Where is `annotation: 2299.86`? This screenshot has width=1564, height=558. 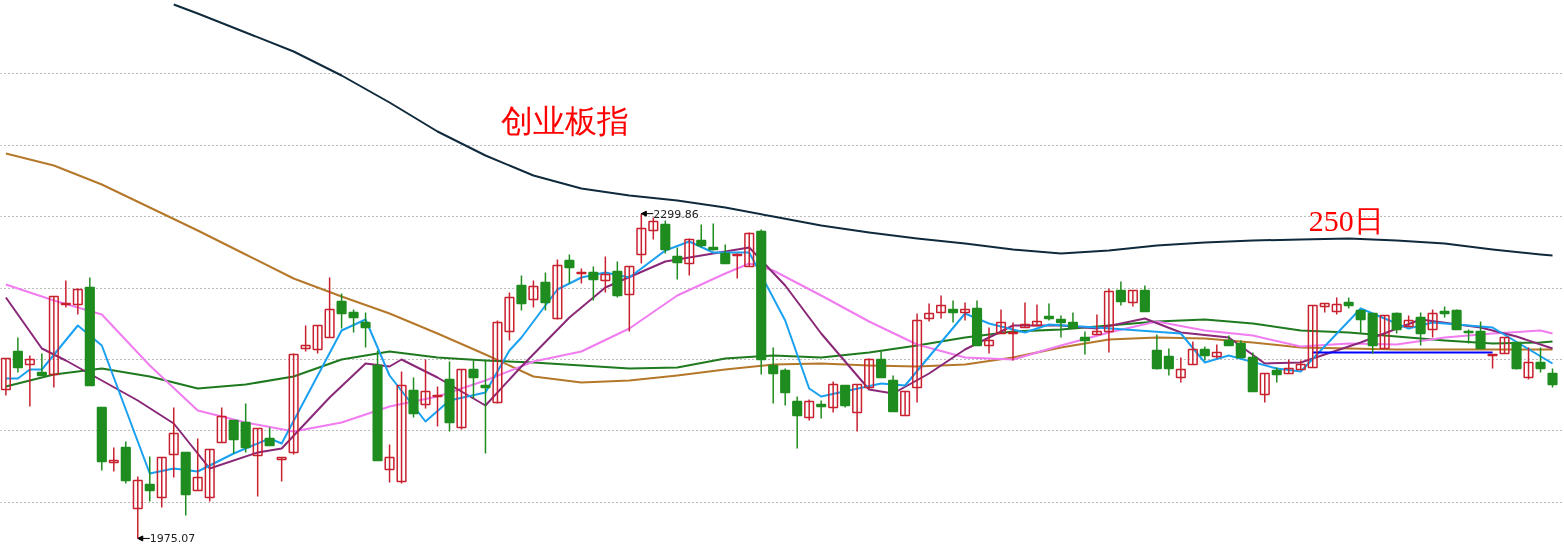
annotation: 2299.86 is located at coordinates (676, 214).